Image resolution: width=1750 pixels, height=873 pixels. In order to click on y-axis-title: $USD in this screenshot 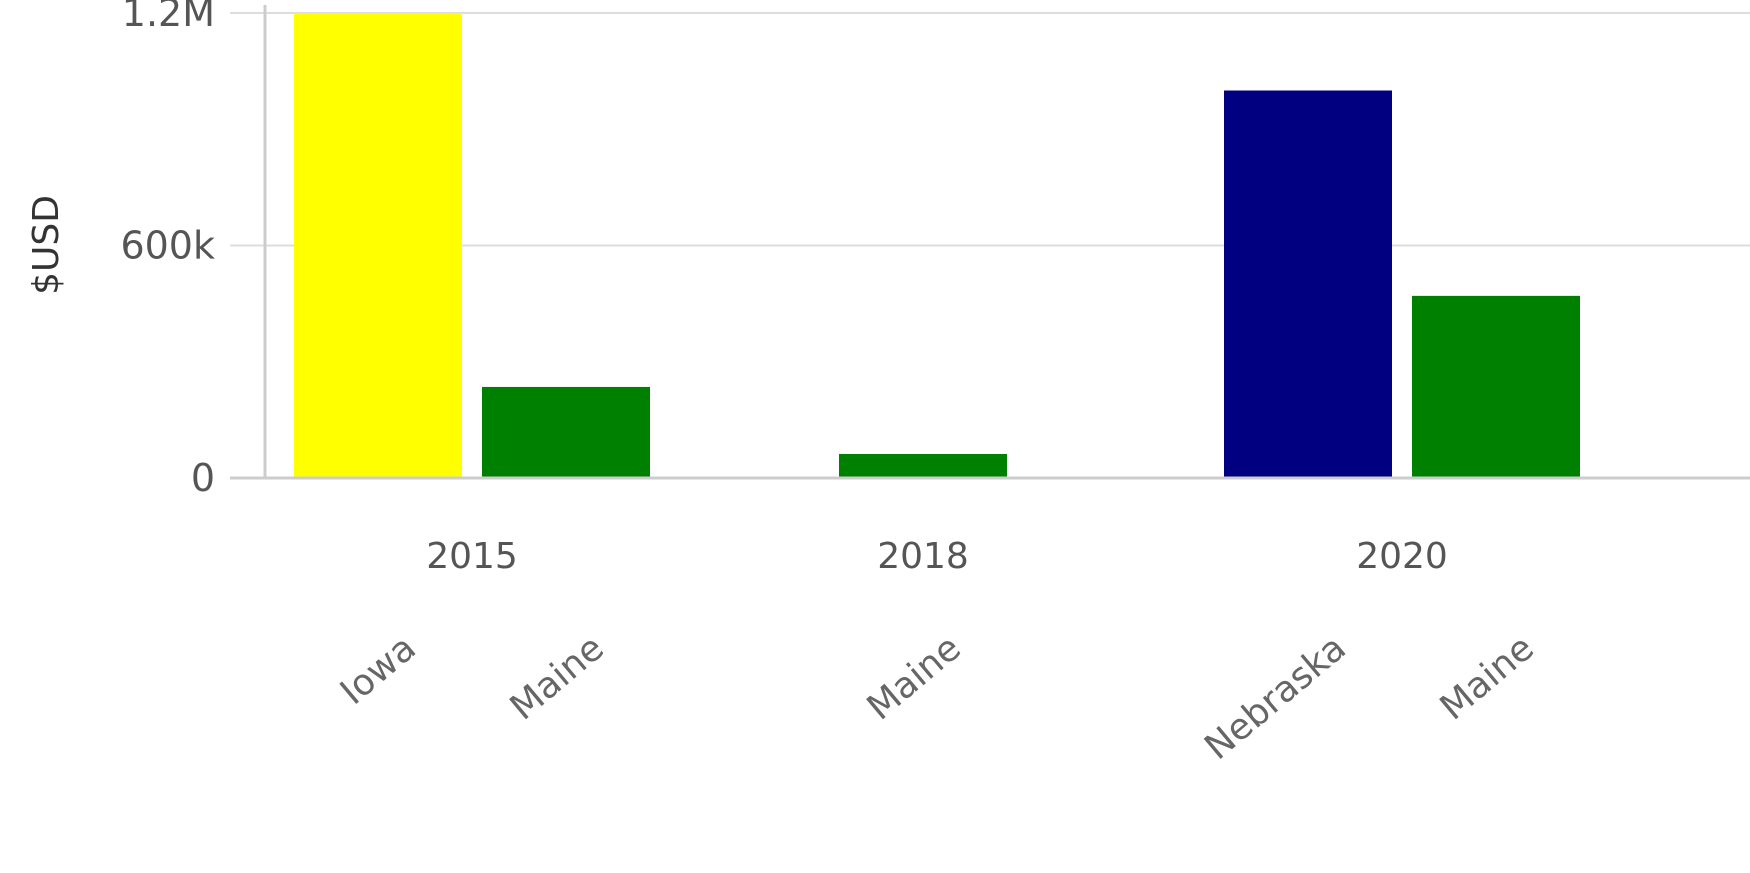, I will do `click(46, 245)`.